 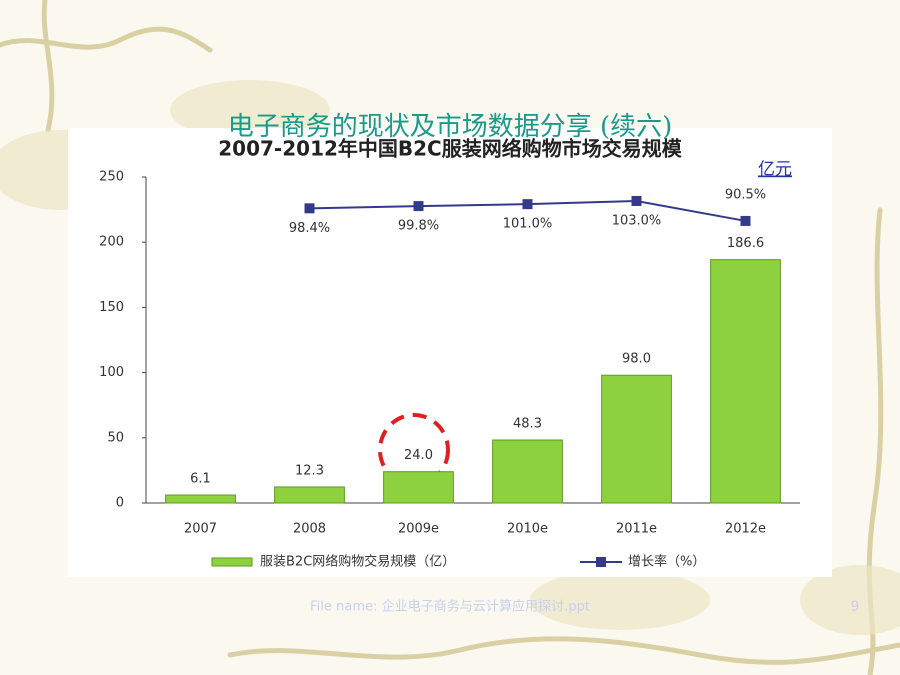 I want to click on unit-label: 亿元, so click(x=775, y=170).